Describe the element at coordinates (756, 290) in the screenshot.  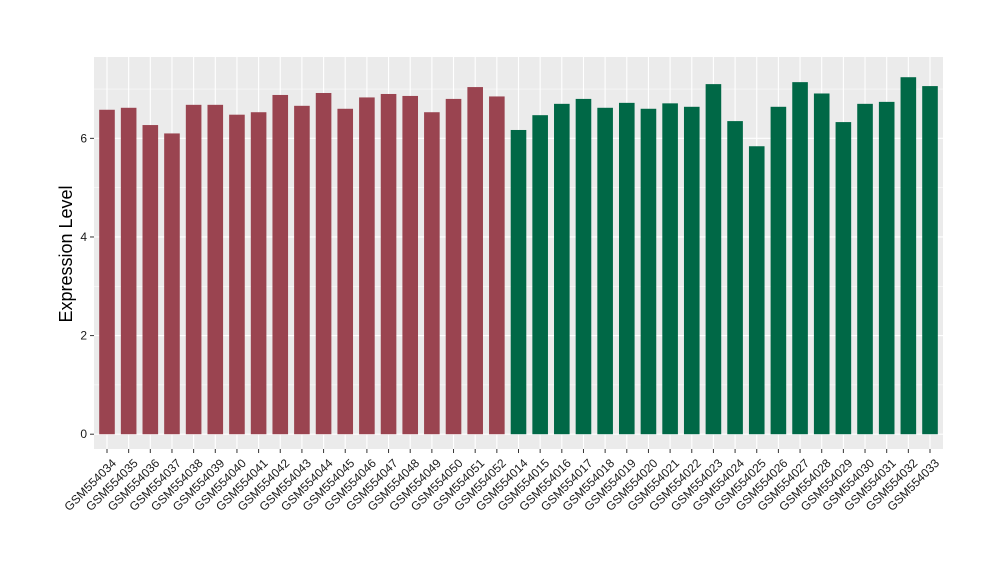
I see `bar-GSM554025` at that location.